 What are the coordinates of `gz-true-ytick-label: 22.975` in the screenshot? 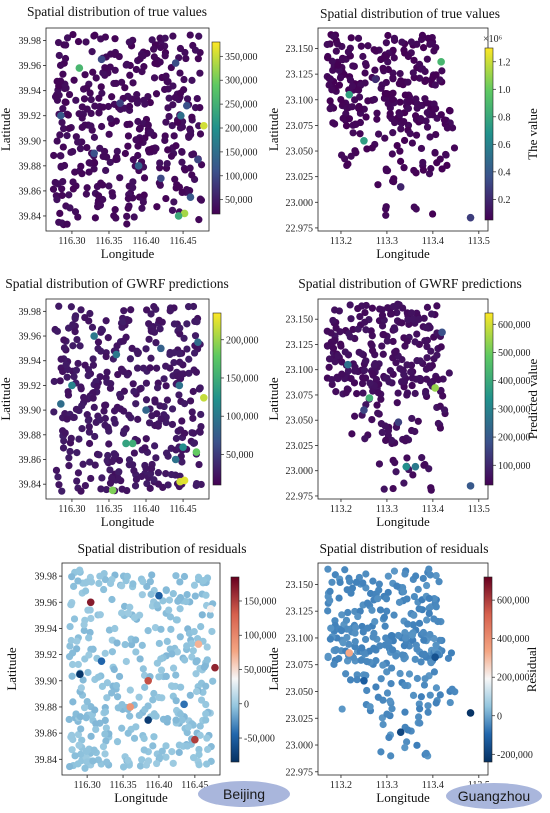 It's located at (300, 228).